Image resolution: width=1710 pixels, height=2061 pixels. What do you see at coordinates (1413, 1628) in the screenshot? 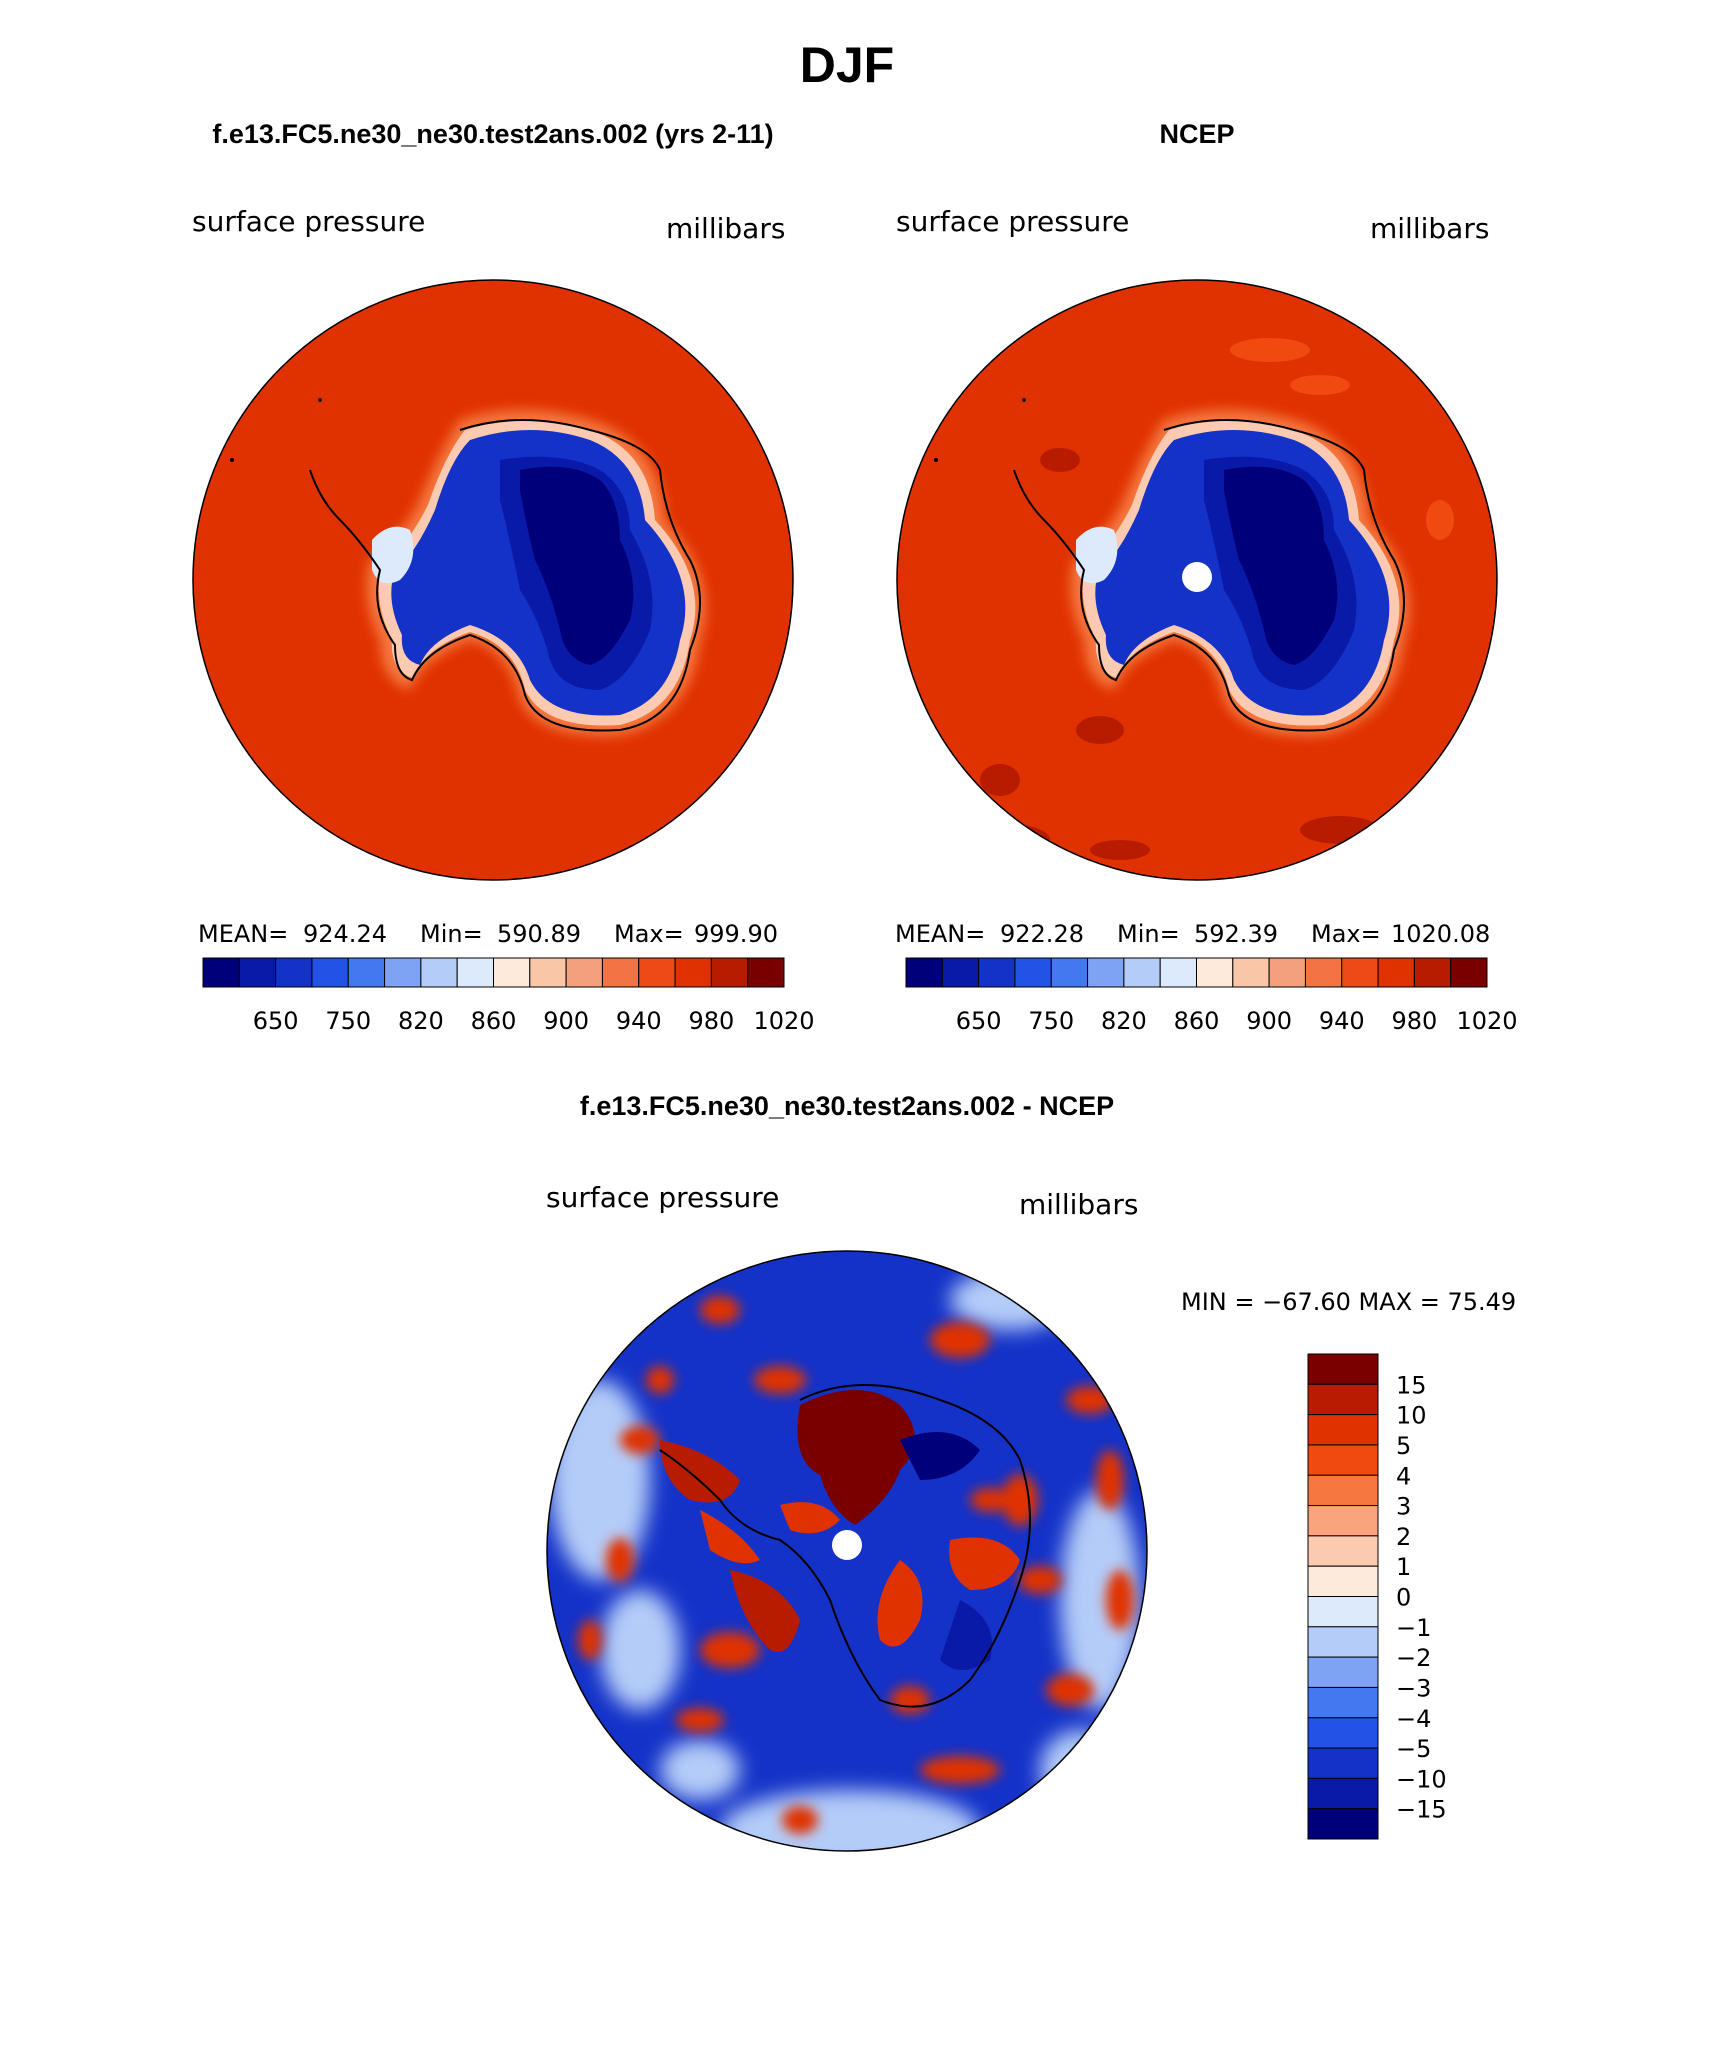
I see `colorbar-tick-label: −1` at bounding box center [1413, 1628].